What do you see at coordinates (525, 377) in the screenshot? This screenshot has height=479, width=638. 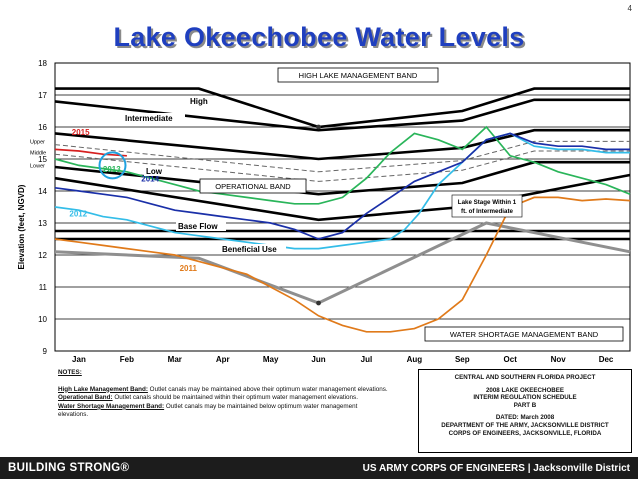 I see `project-line: CENTRAL AND SOUTHERN FLORIDA PROJECT` at bounding box center [525, 377].